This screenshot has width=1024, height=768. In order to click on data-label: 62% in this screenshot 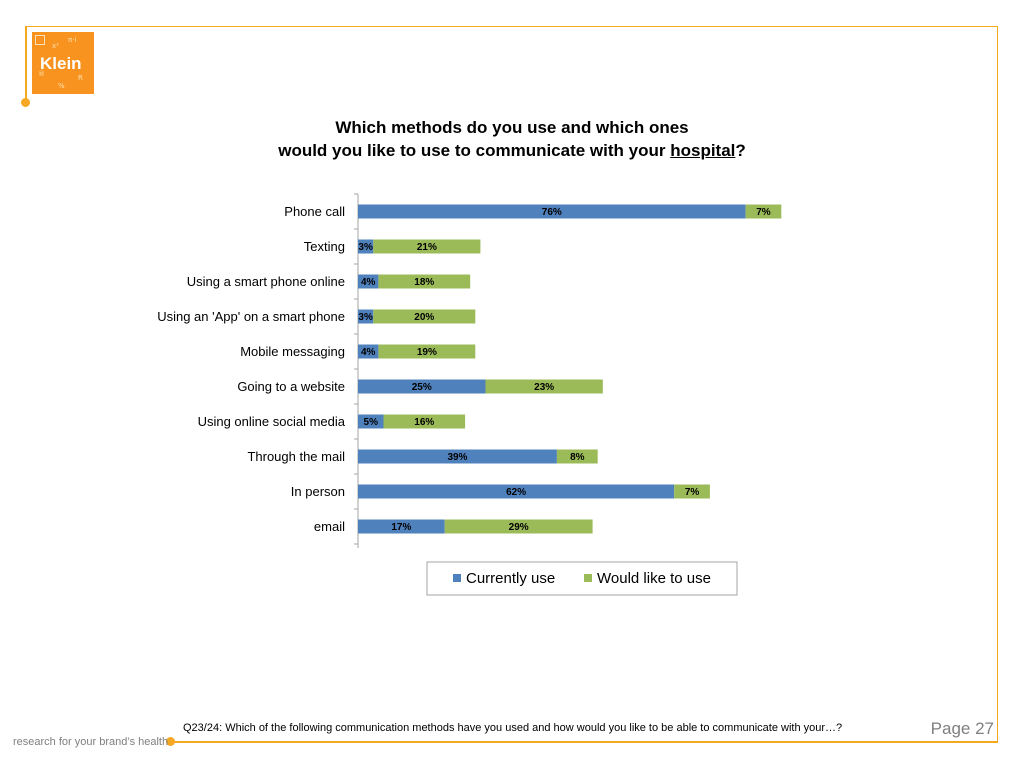, I will do `click(516, 492)`.